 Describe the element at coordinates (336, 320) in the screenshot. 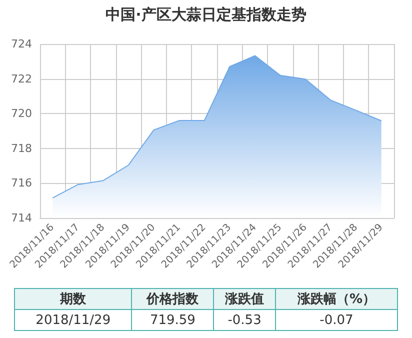

I see `text: -0.07` at that location.